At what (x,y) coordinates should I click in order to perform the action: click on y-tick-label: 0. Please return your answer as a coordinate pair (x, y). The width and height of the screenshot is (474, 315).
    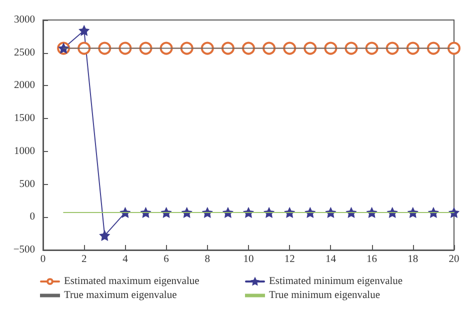
    Looking at the image, I should click on (32, 217).